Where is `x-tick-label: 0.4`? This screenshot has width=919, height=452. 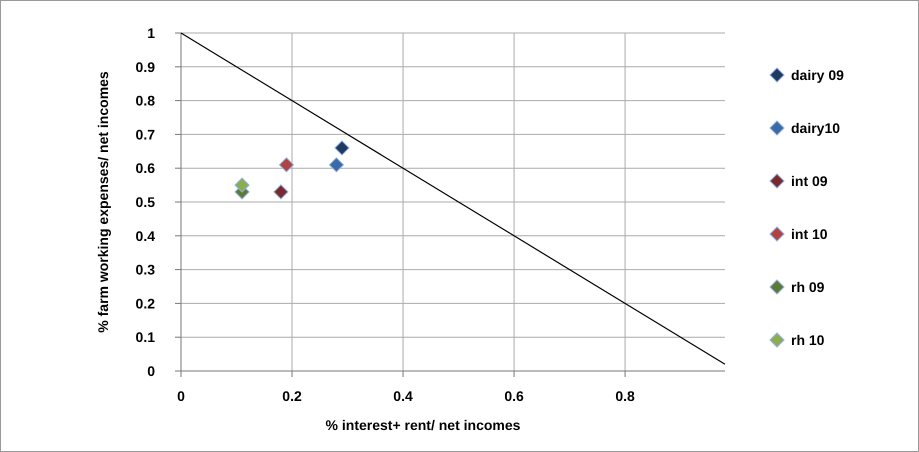
x-tick-label: 0.4 is located at coordinates (403, 396).